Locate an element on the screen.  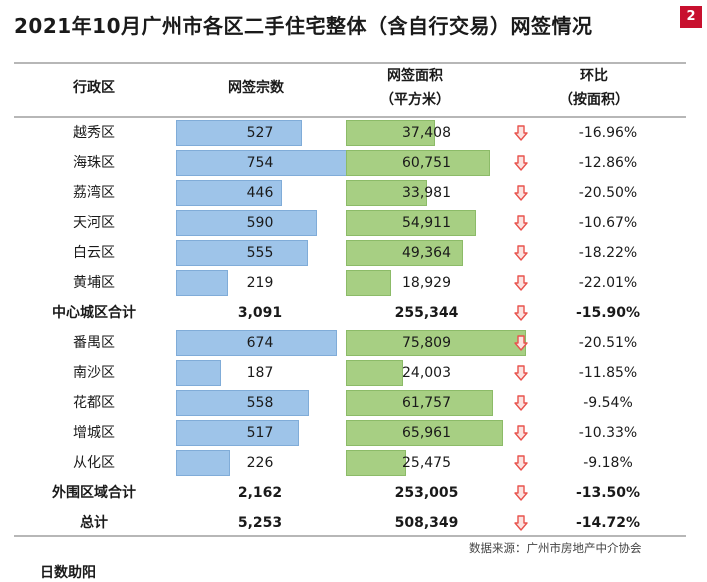
table-row: 越秀区 527 37,408 -16.96% is located at coordinates (350, 133).